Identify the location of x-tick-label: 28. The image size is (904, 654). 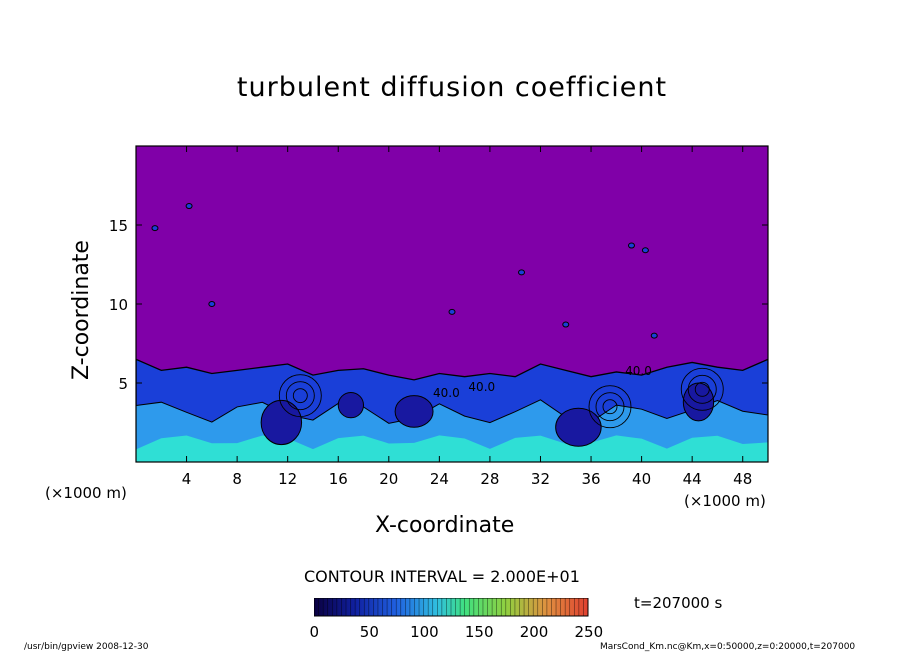
(489, 479).